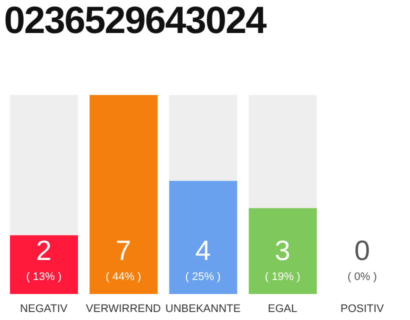 The image size is (410, 320). Describe the element at coordinates (124, 277) in the screenshot. I see `data-label: ( 44% )` at that location.